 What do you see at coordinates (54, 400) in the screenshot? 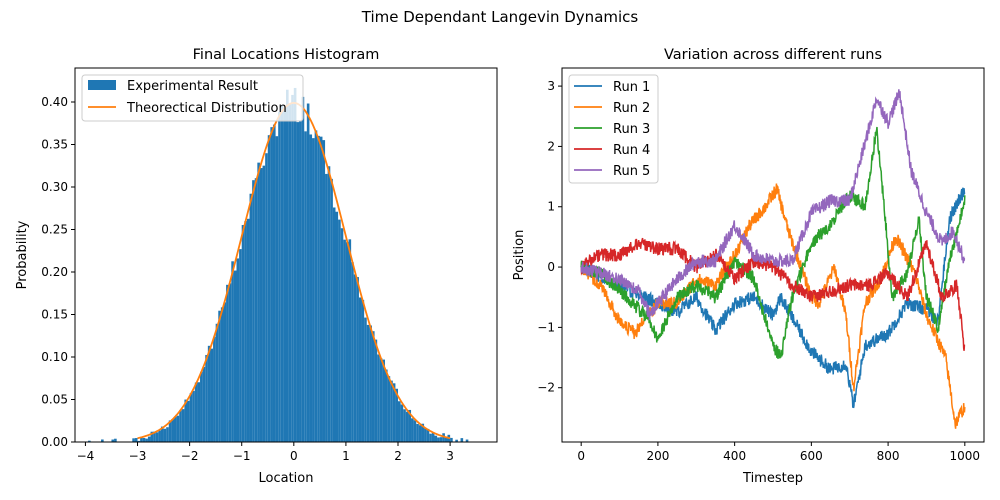
I see `y-tick-label: 0.05` at bounding box center [54, 400].